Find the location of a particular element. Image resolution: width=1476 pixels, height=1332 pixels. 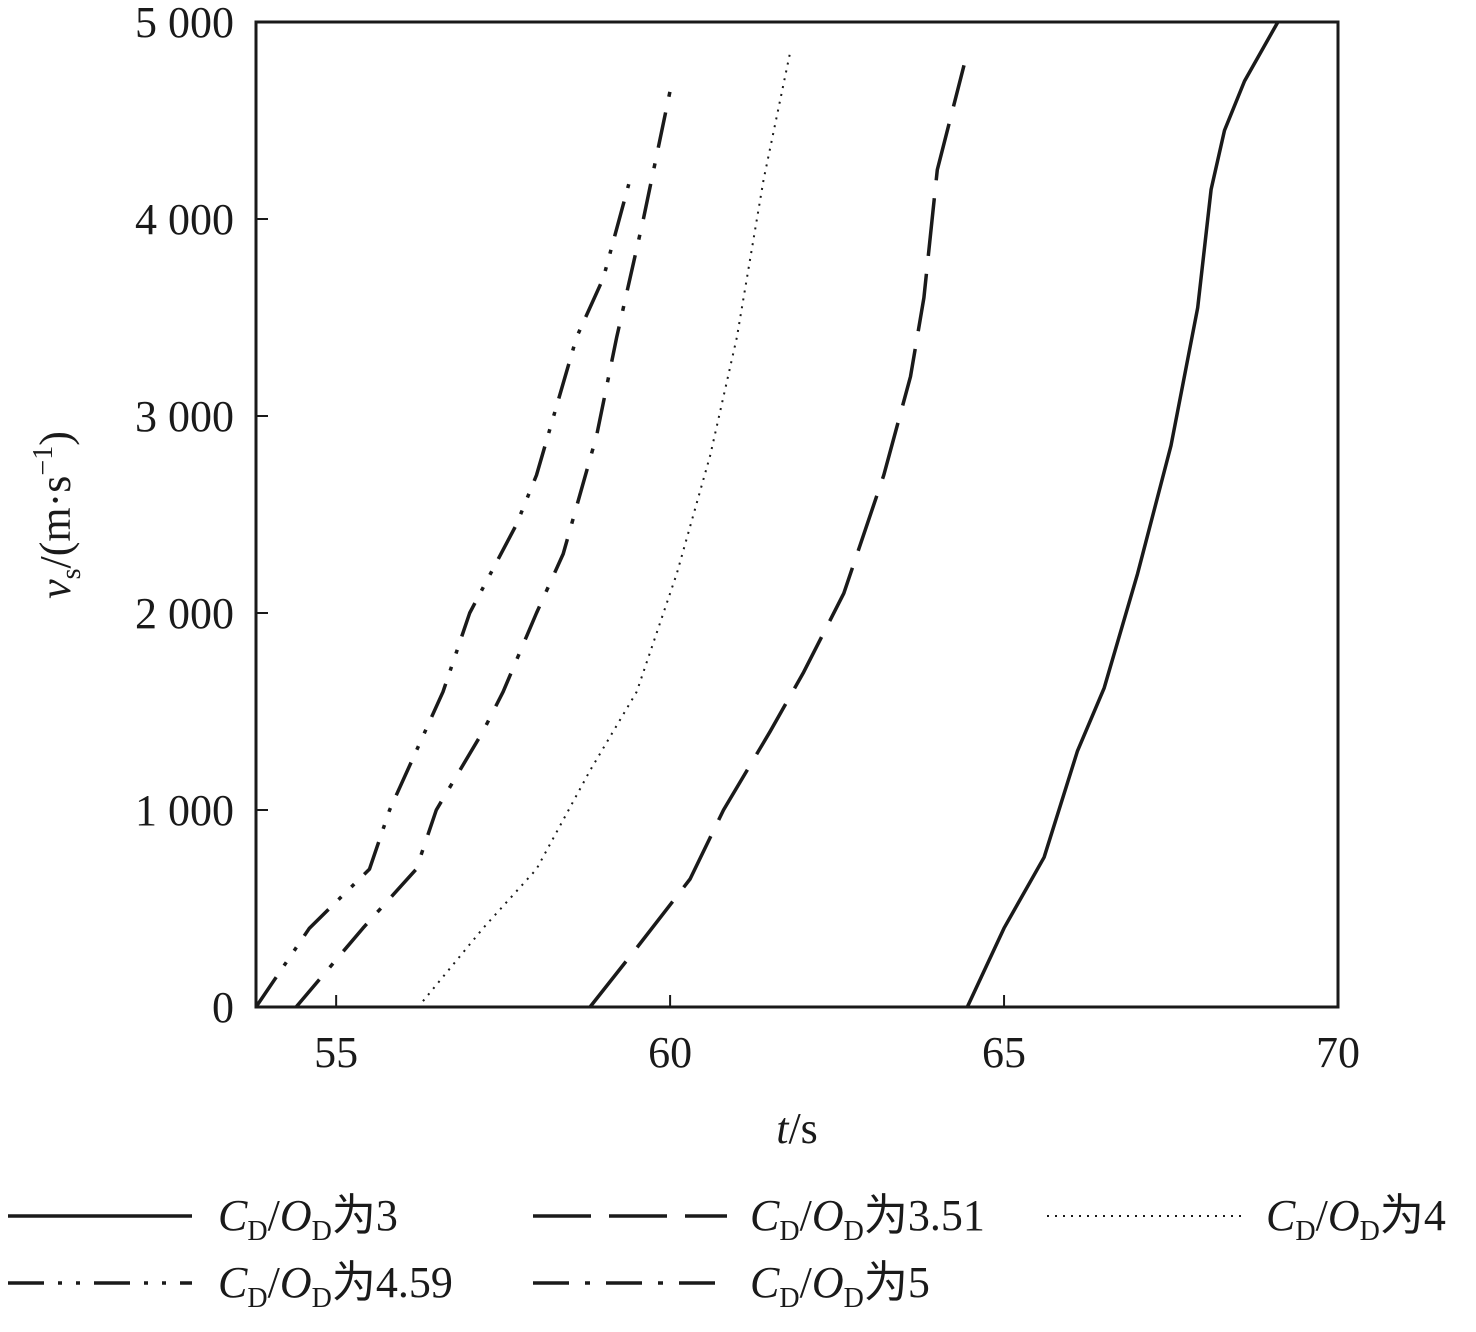

x-tick-label: 60 is located at coordinates (670, 1052).